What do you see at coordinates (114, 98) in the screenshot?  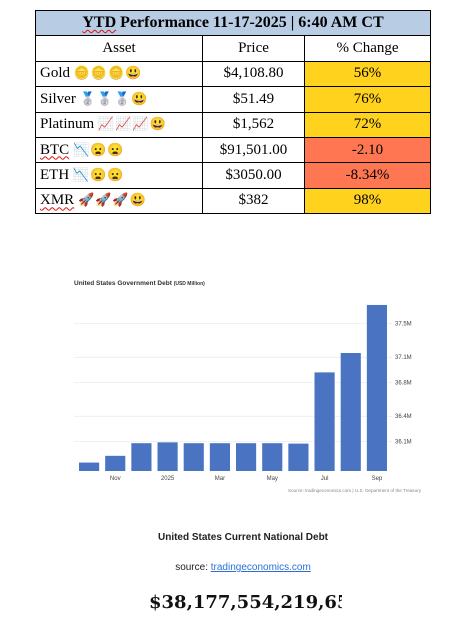 I see `emoji-group: 🥈🥈🥈😃` at bounding box center [114, 98].